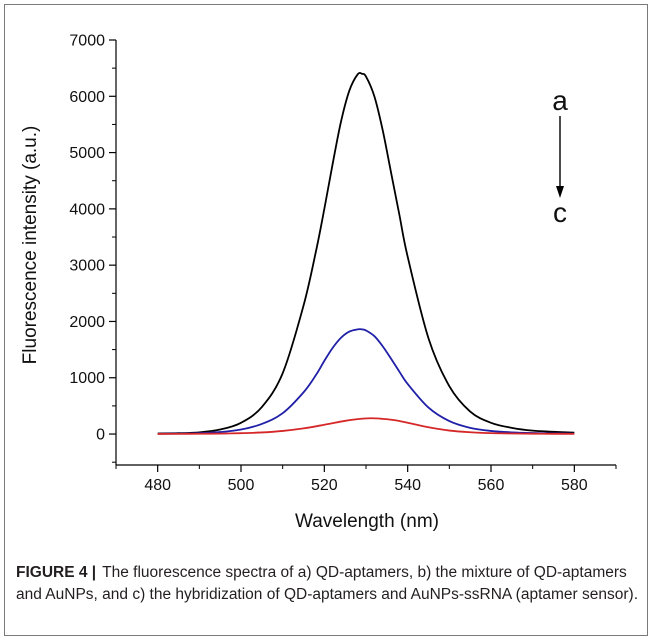 The image size is (654, 643). What do you see at coordinates (560, 156) in the screenshot?
I see `annotation-layer: ac` at bounding box center [560, 156].